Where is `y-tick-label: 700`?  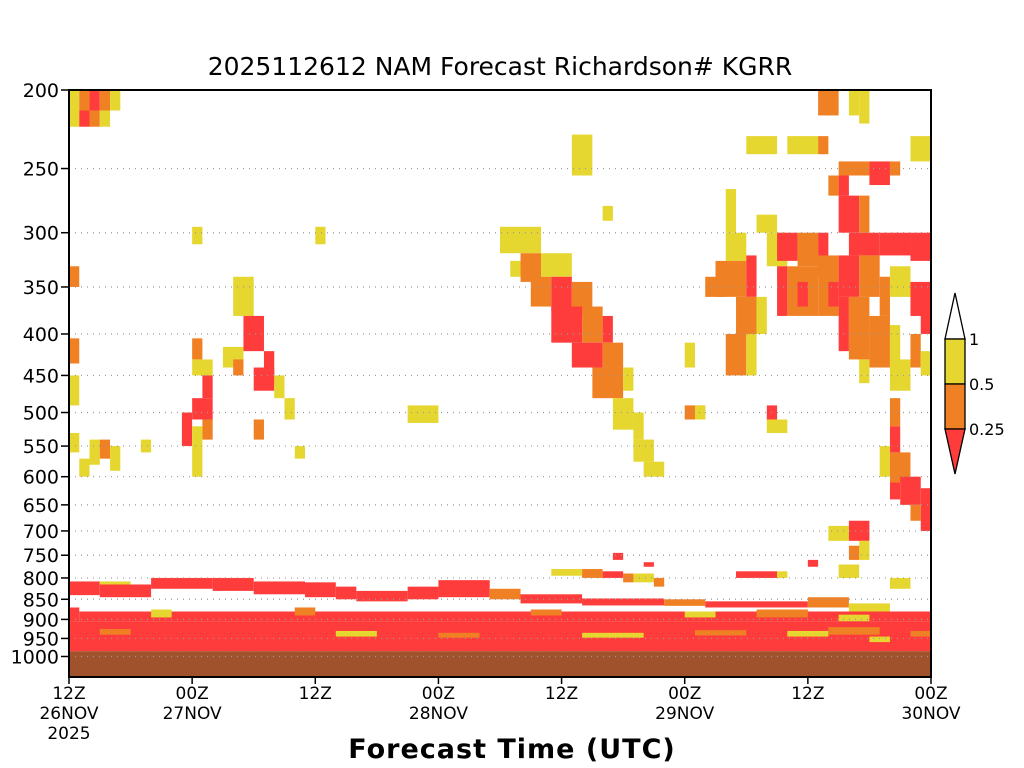
y-tick-label: 700 is located at coordinates (41, 532).